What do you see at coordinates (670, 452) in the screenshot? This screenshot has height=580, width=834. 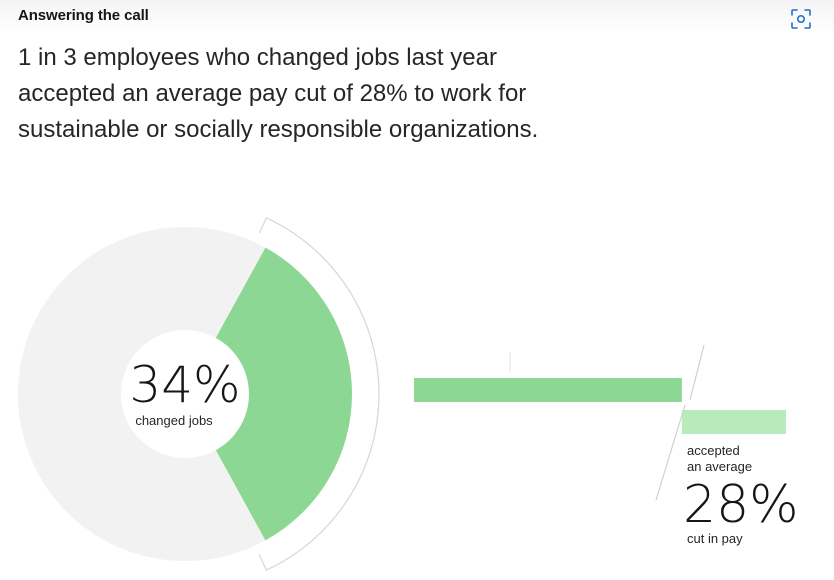 I see `slash-line-bottom` at bounding box center [670, 452].